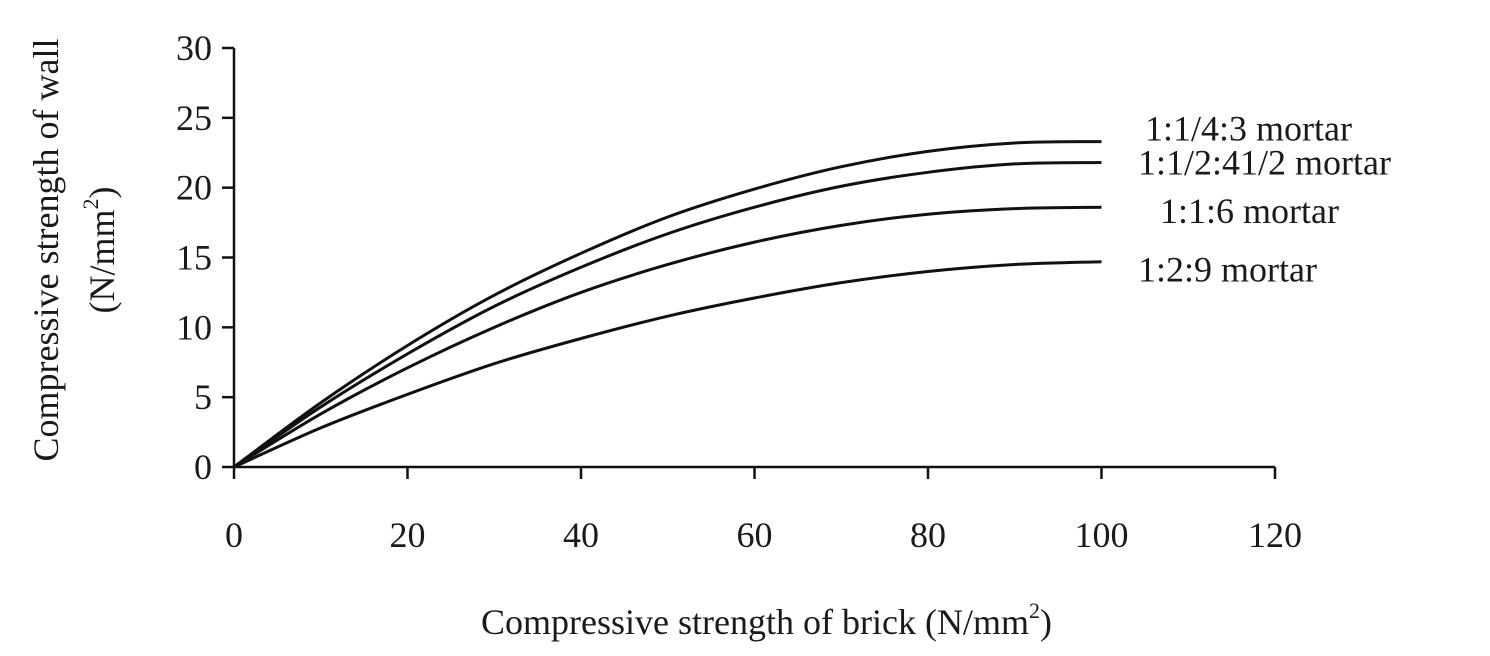 The height and width of the screenshot is (656, 1490). I want to click on x-axis-title: Compressive strength of brick (N/mm2), so click(766, 620).